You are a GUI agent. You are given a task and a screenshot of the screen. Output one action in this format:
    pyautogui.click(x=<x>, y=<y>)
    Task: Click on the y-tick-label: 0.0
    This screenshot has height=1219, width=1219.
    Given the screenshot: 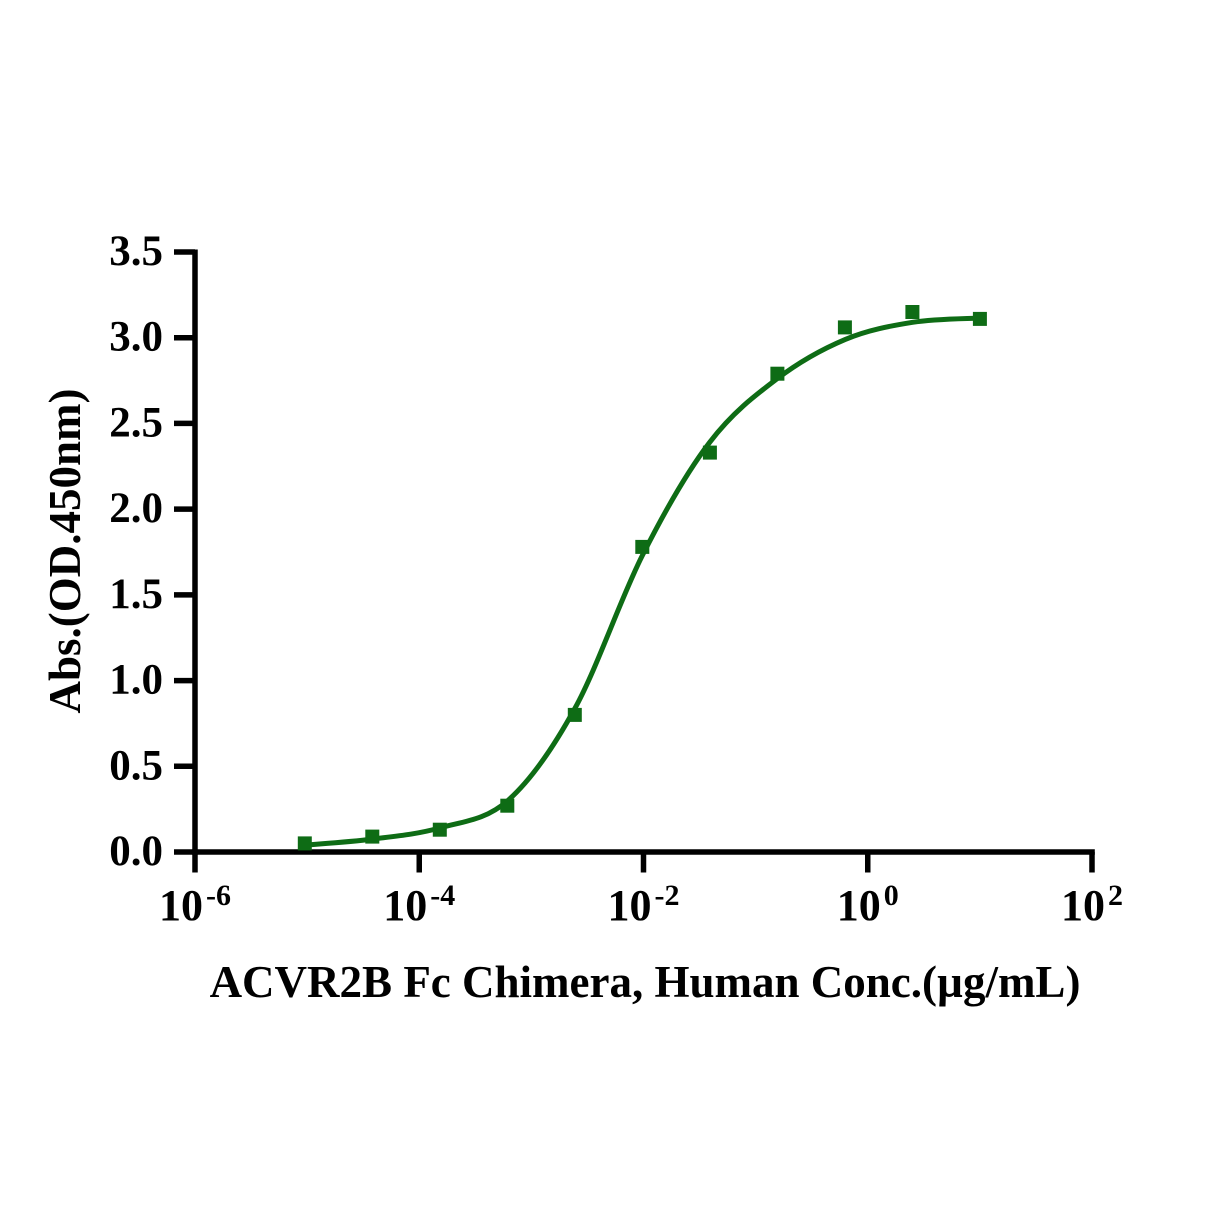 What is the action you would take?
    pyautogui.click(x=136, y=851)
    